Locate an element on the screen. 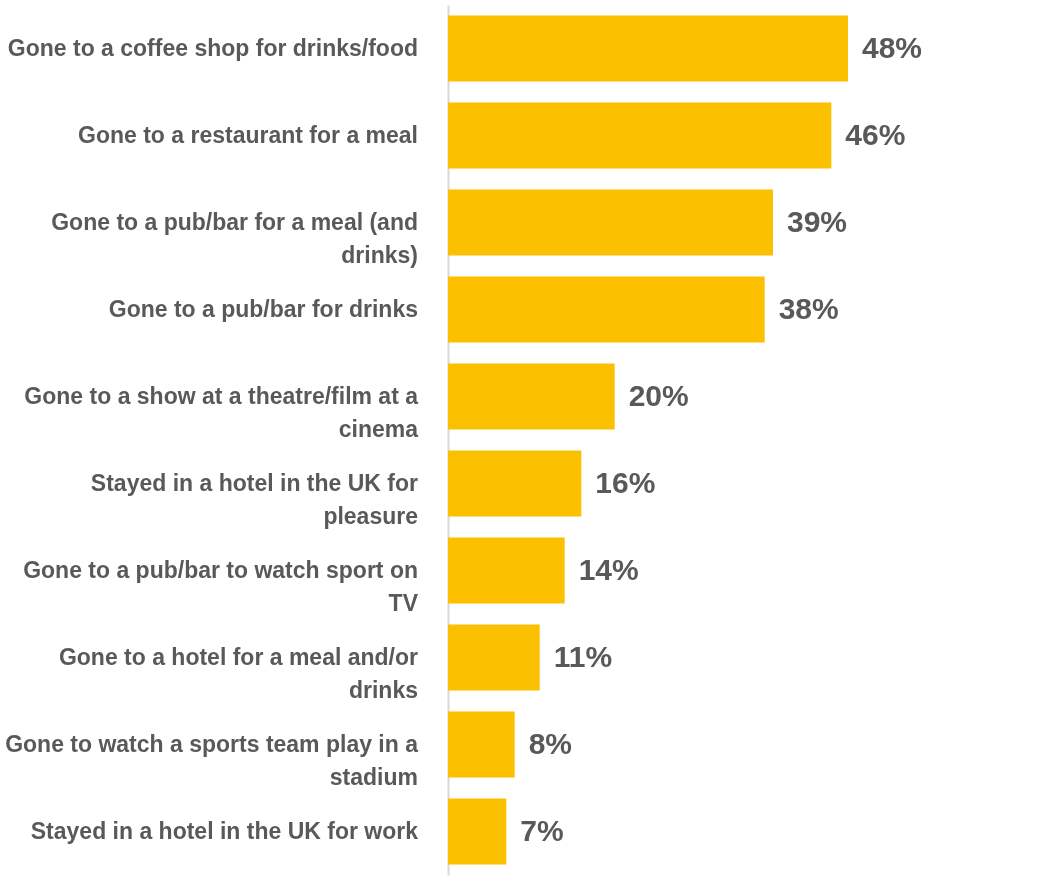  y-tick-label: Gone to a pub/bar for drinks is located at coordinates (263, 308).